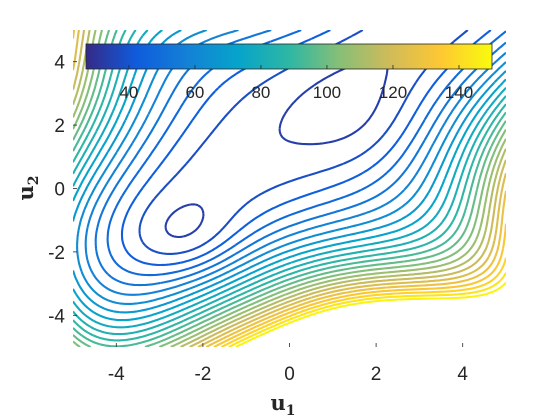 Image resolution: width=560 pixels, height=420 pixels. I want to click on colorbar-tick-label: 100, so click(327, 92).